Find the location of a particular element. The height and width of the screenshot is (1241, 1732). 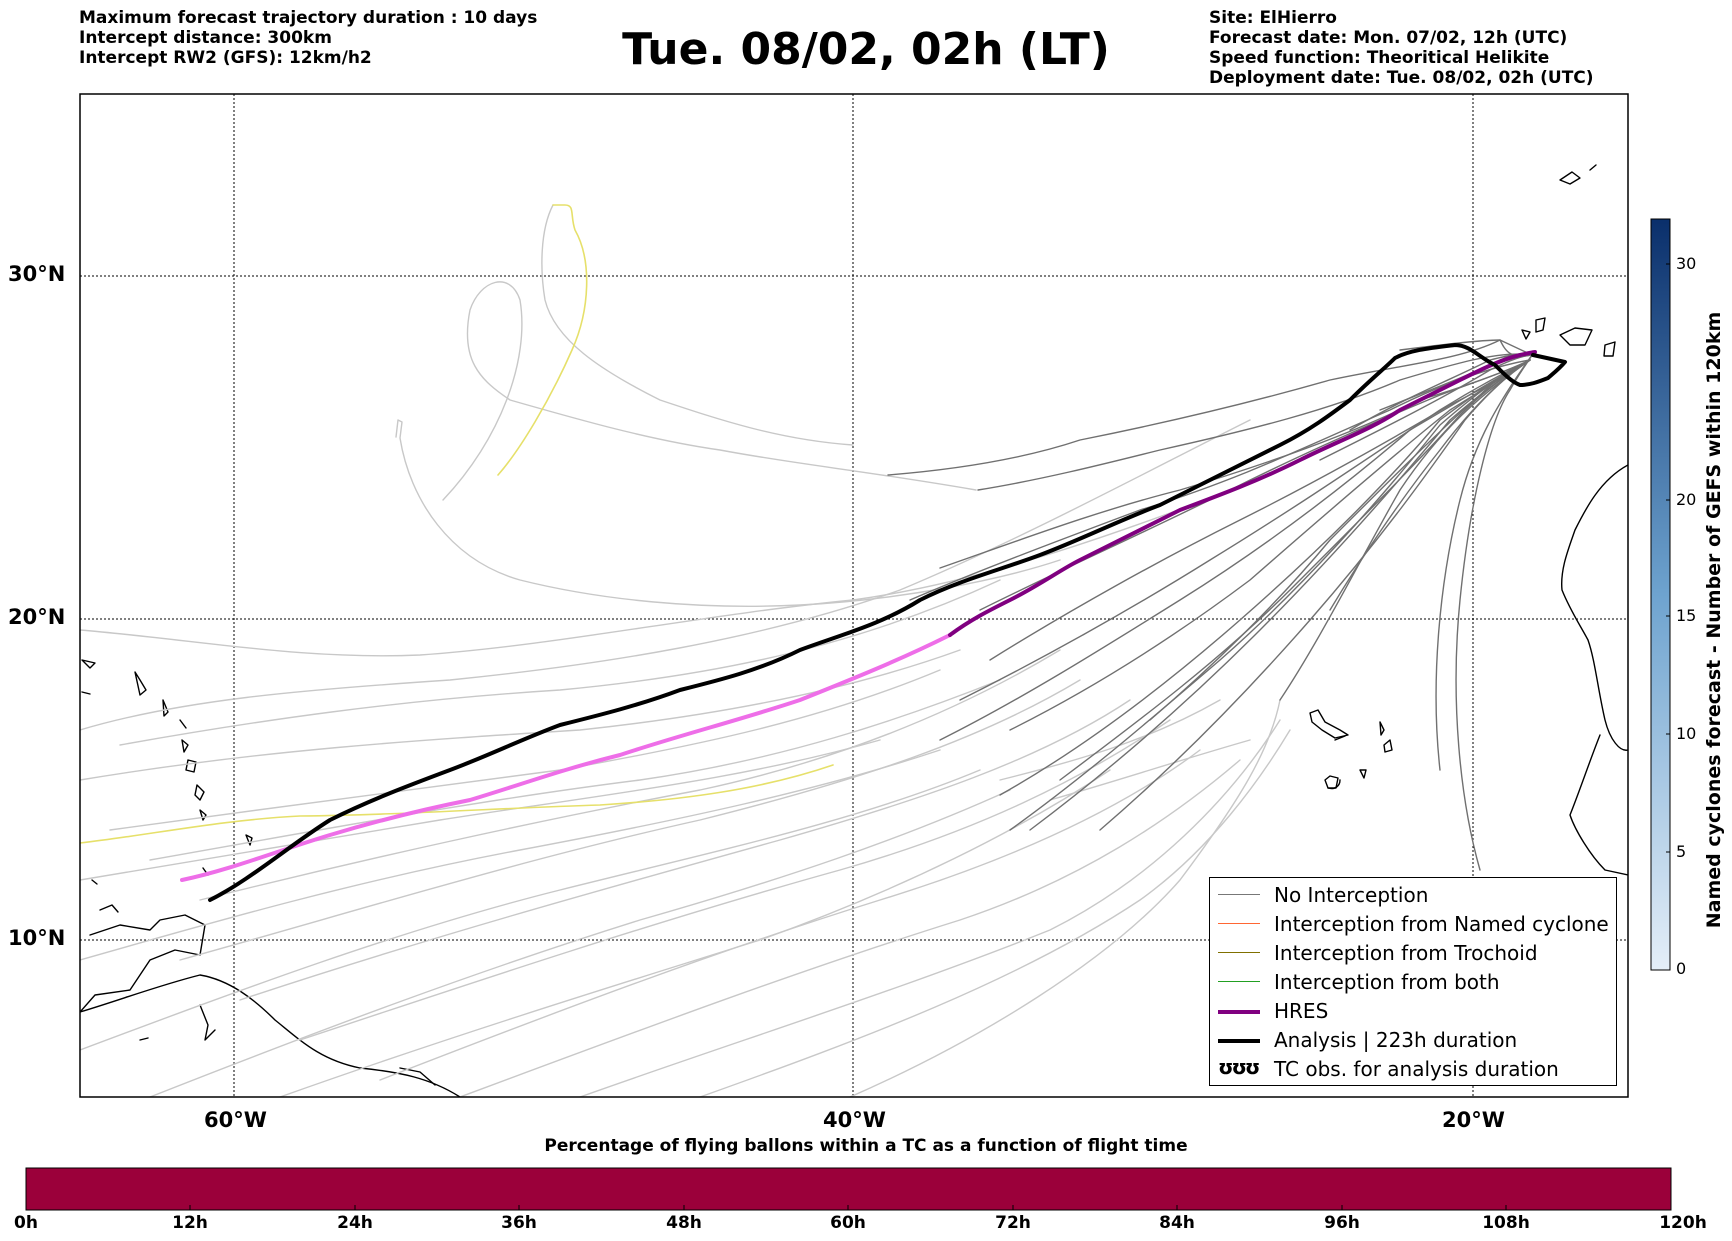

legend-item: Analysis | 223h duration is located at coordinates (1413, 1039).